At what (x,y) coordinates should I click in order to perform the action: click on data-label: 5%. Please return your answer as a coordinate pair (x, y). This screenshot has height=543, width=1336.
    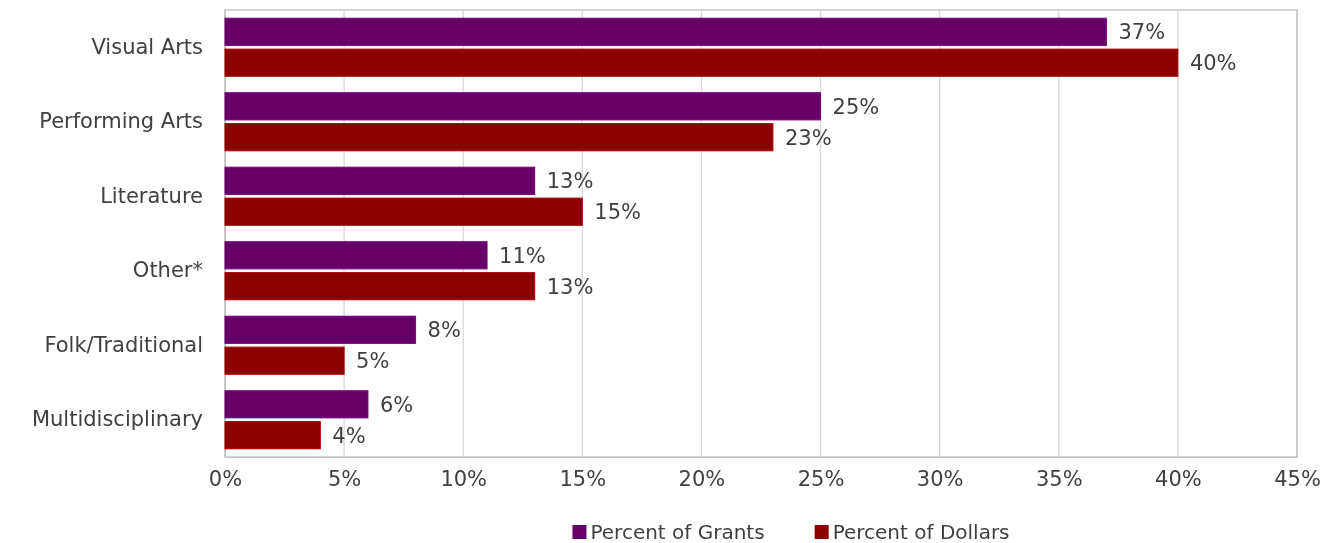
    Looking at the image, I should click on (373, 361).